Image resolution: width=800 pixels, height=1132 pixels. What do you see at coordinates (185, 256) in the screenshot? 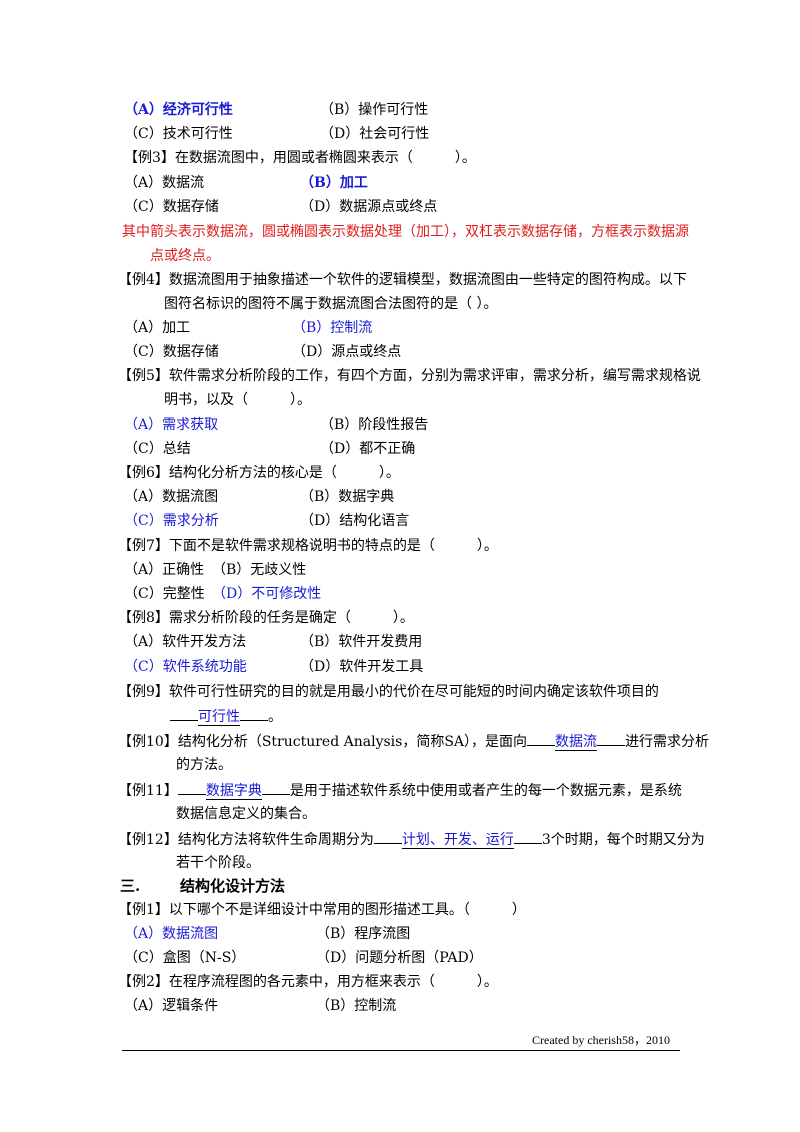
I see `note-line-2: 点或终点。` at bounding box center [185, 256].